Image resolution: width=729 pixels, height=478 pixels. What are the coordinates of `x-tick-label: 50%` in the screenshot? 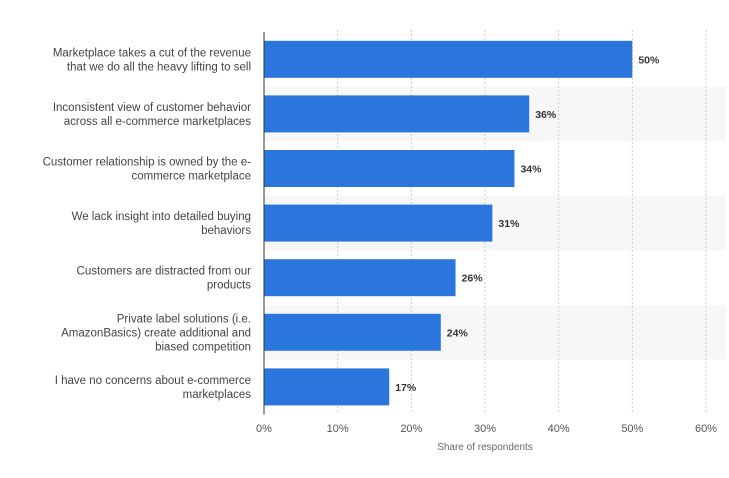 It's located at (632, 429).